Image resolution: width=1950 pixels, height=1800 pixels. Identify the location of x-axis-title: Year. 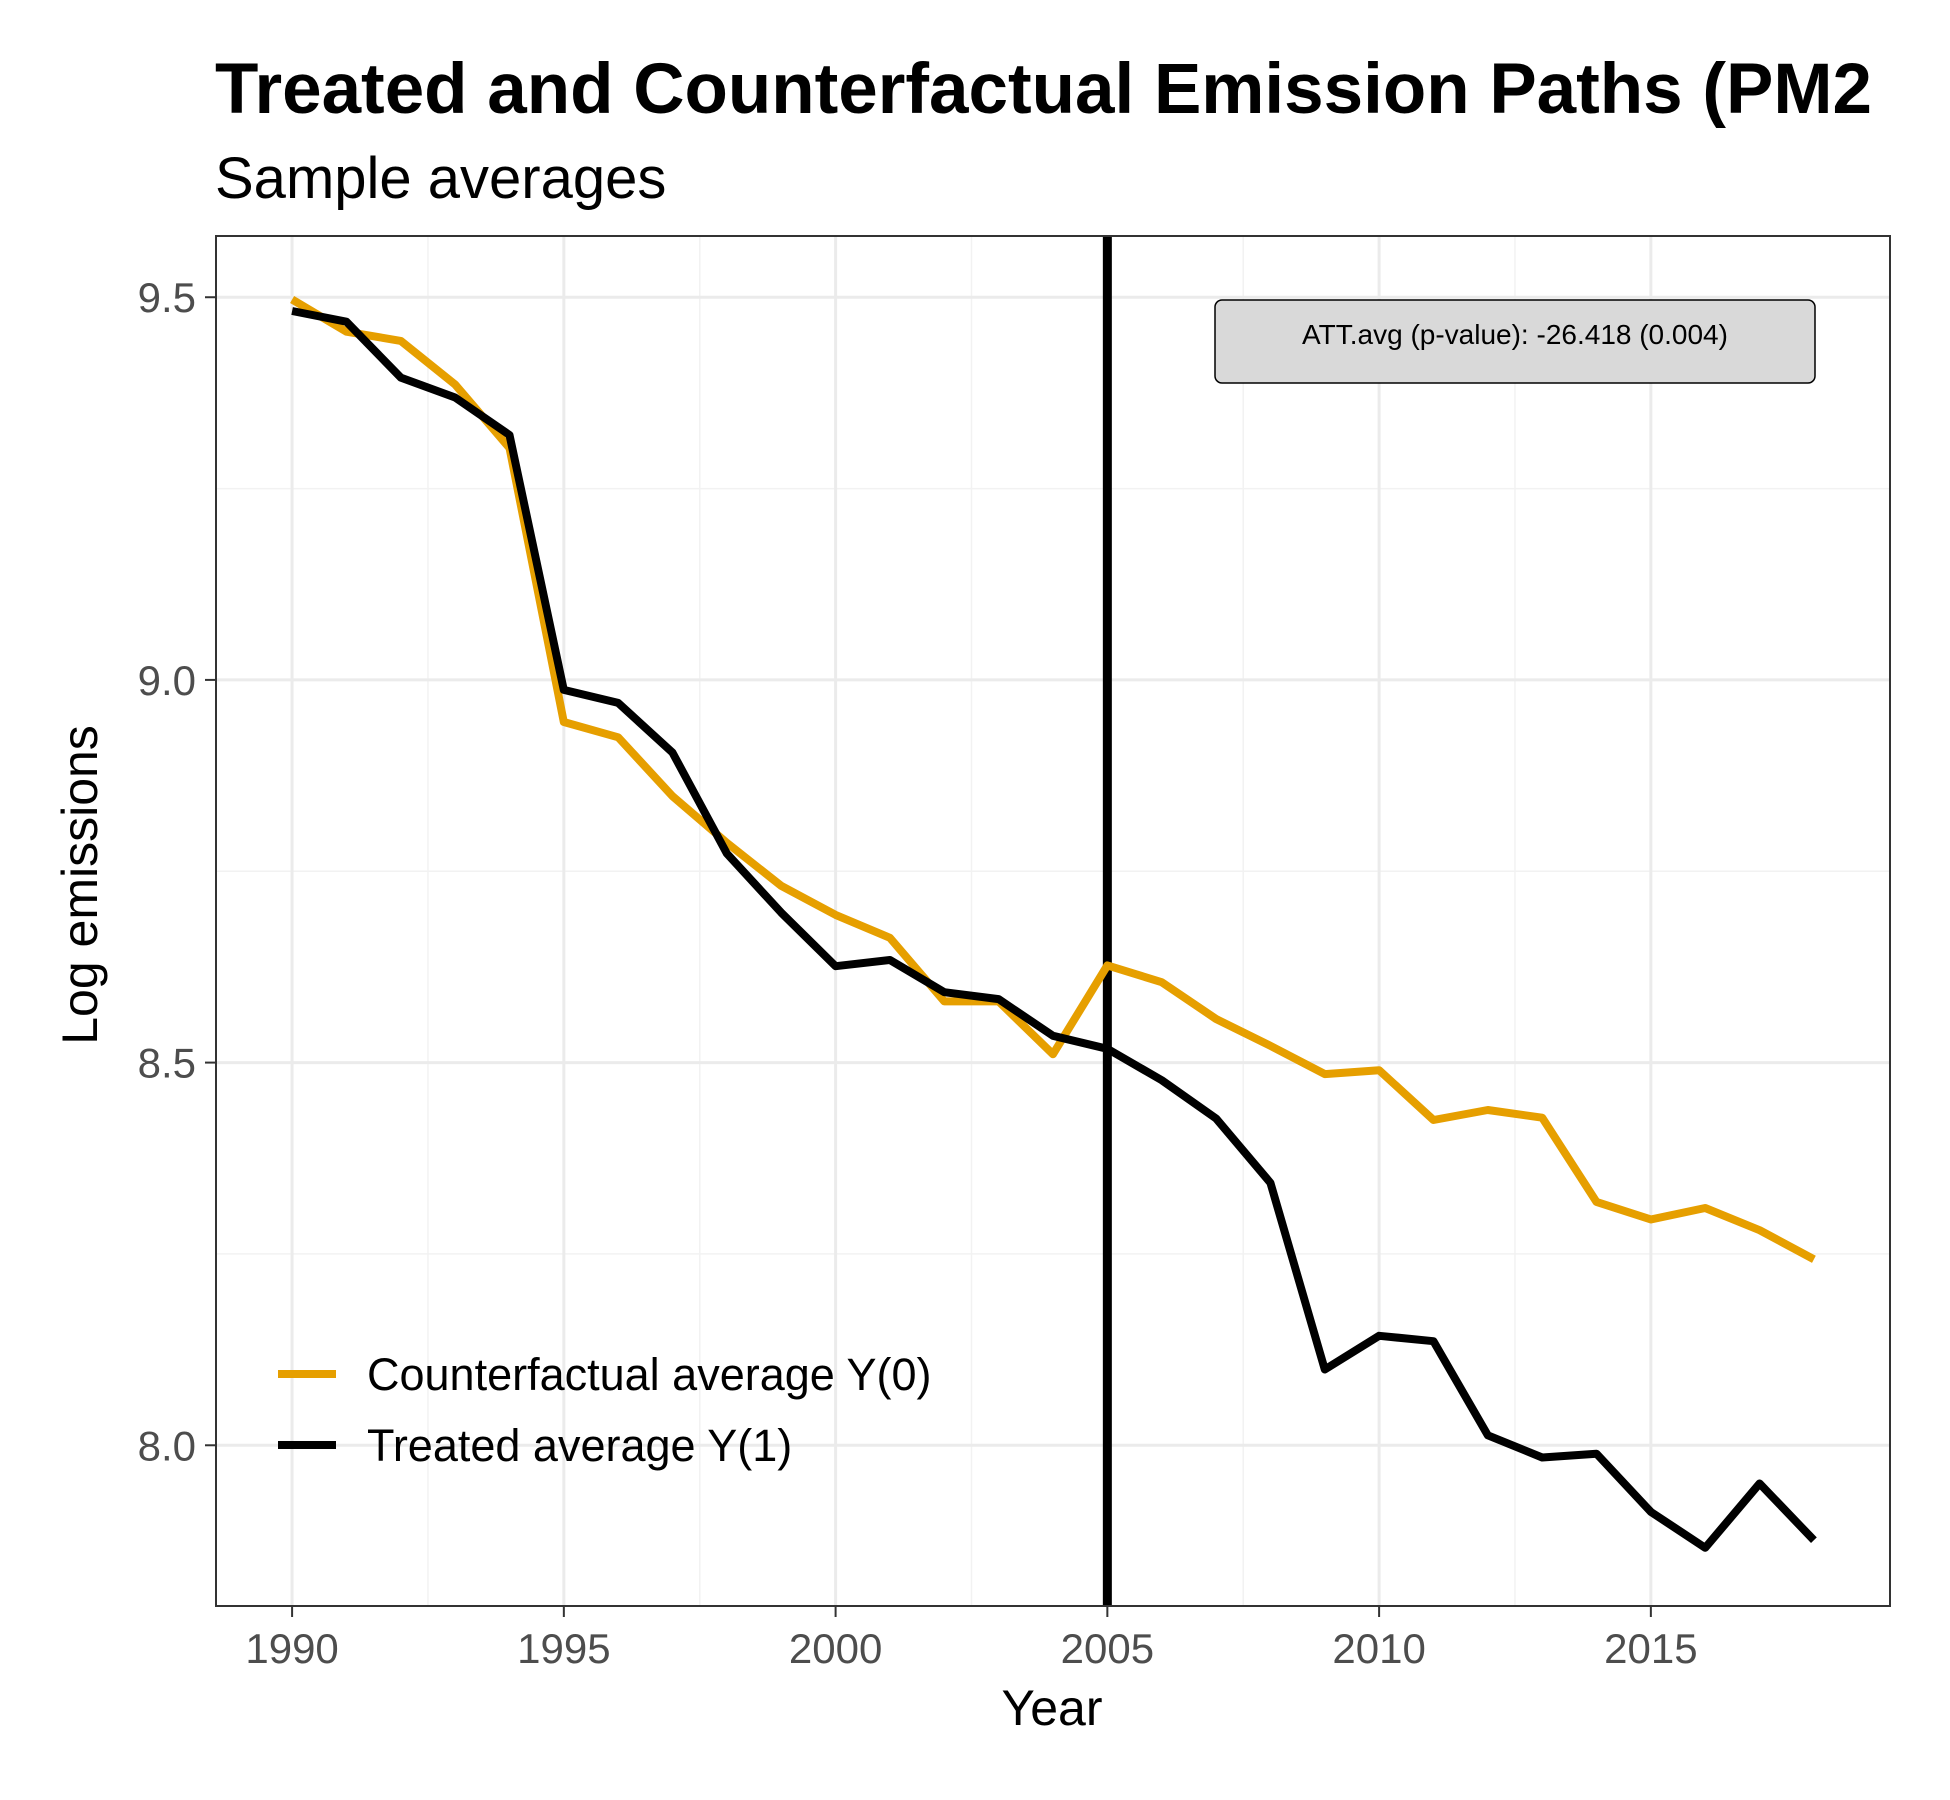
(1051, 1708).